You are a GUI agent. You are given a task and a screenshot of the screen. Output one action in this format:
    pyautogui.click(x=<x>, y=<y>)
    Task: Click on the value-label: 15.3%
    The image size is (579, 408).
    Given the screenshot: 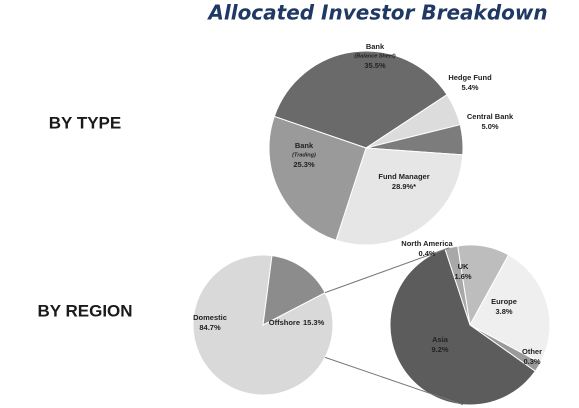 What is the action you would take?
    pyautogui.click(x=314, y=322)
    